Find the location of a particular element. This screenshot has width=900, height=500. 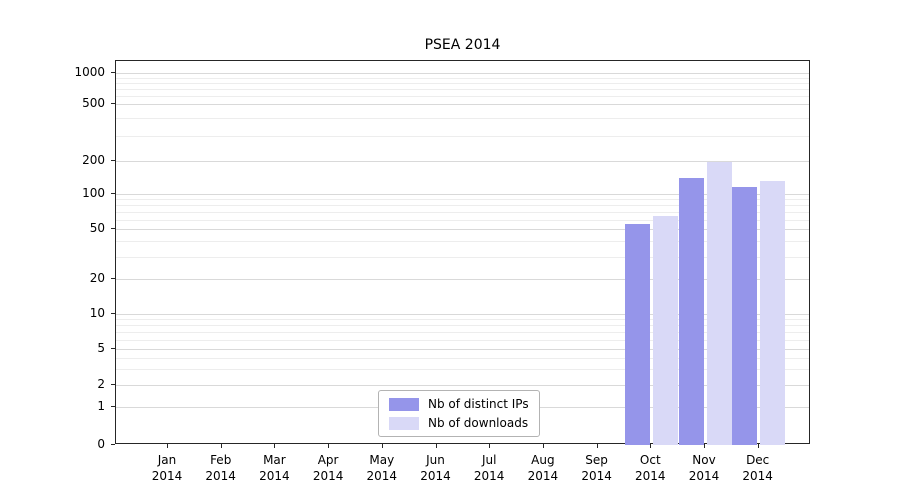

x-axis-tick-label: Dec 2014 is located at coordinates (757, 468).